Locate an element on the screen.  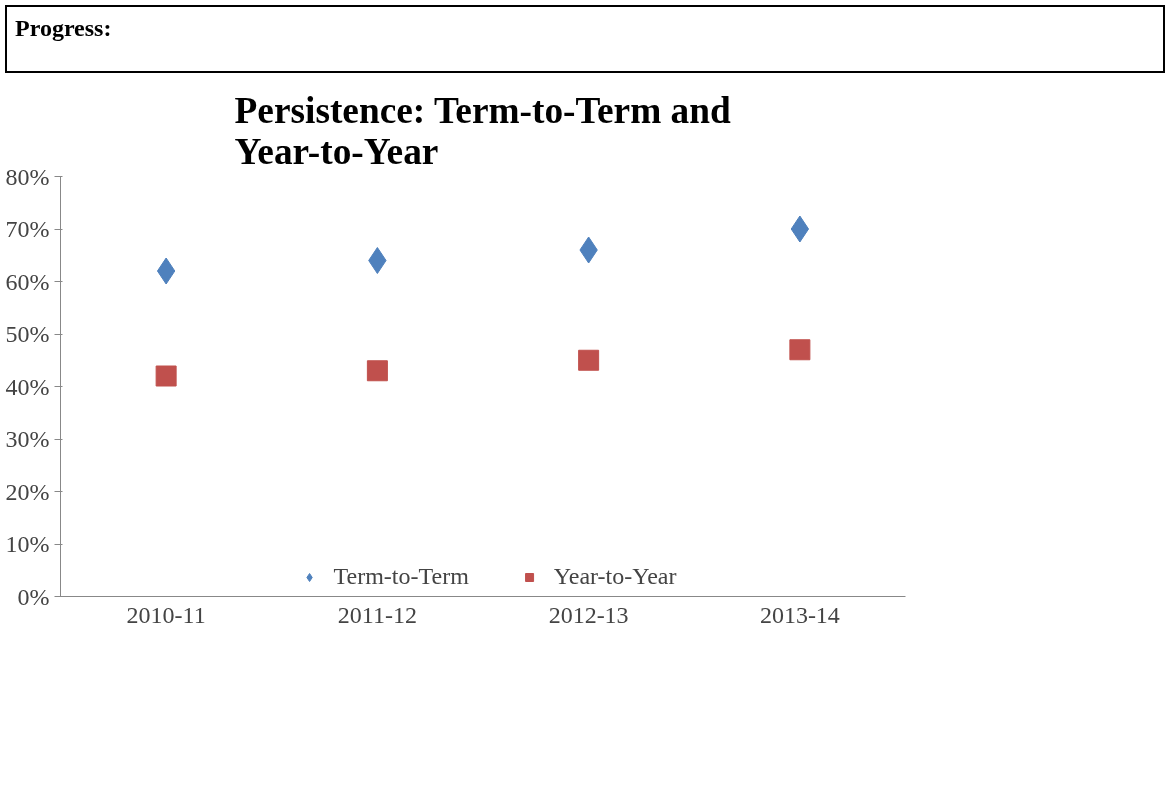
y-tick-label: 70% is located at coordinates (27, 229).